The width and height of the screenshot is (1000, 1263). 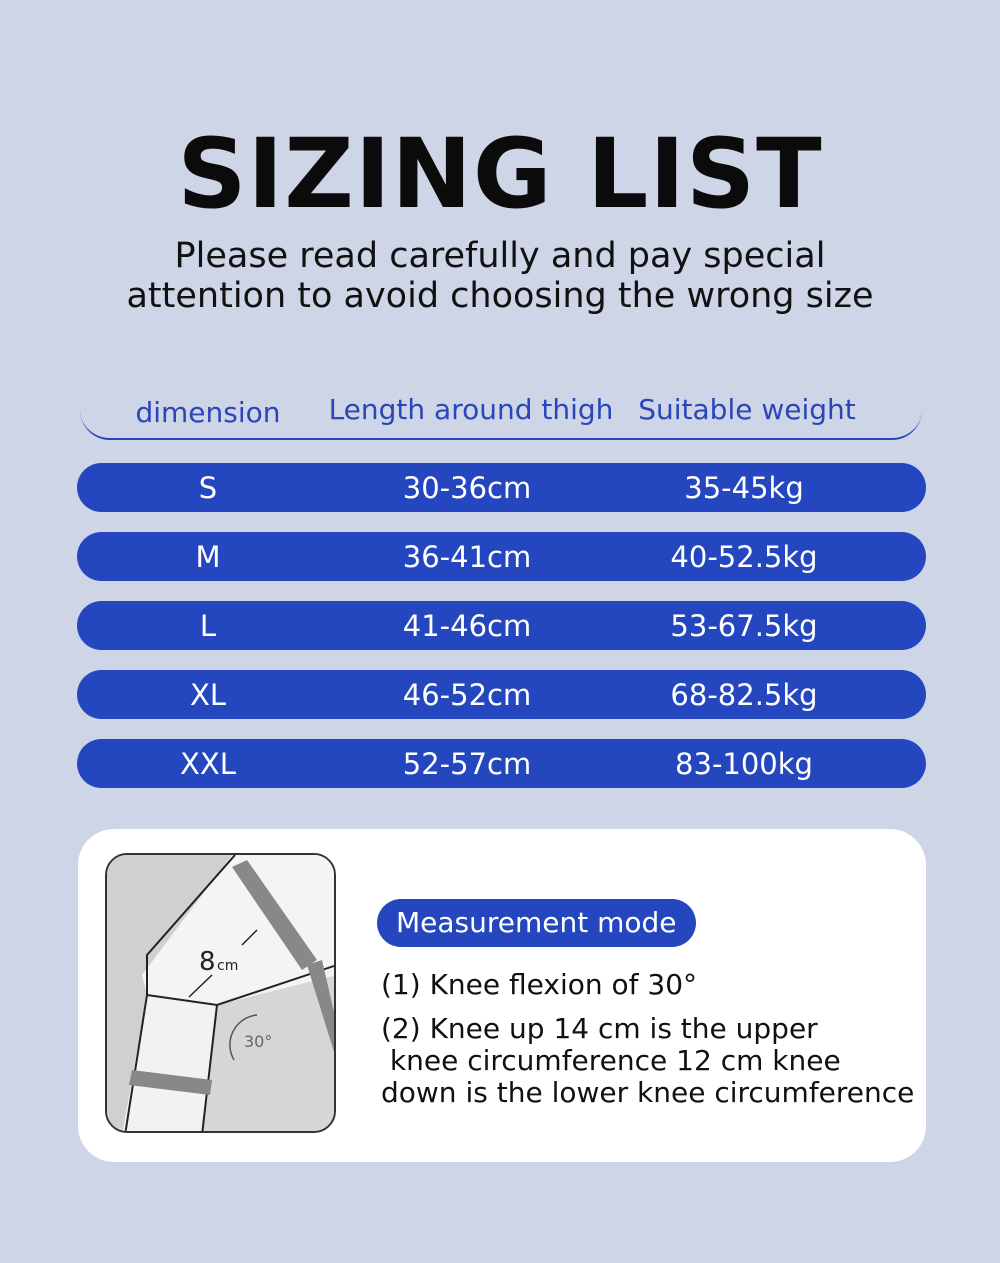 I want to click on step-2-line: down is the lower knee circumference, so click(x=648, y=1092).